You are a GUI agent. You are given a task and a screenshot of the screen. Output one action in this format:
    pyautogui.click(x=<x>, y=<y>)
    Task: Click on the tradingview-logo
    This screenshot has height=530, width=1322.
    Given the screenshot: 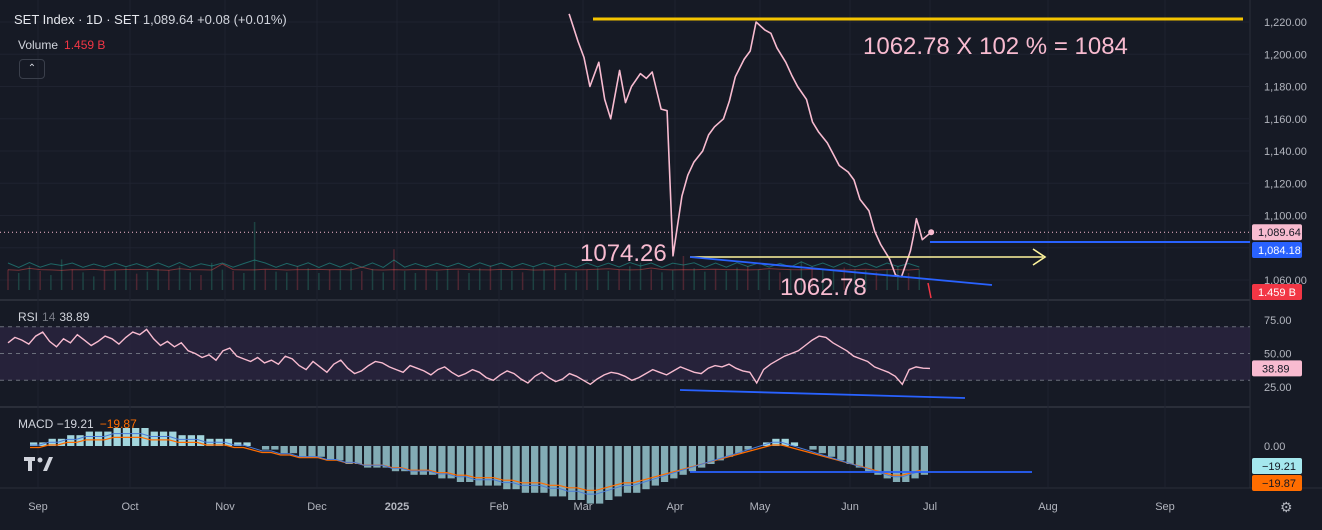 What is the action you would take?
    pyautogui.click(x=39, y=465)
    